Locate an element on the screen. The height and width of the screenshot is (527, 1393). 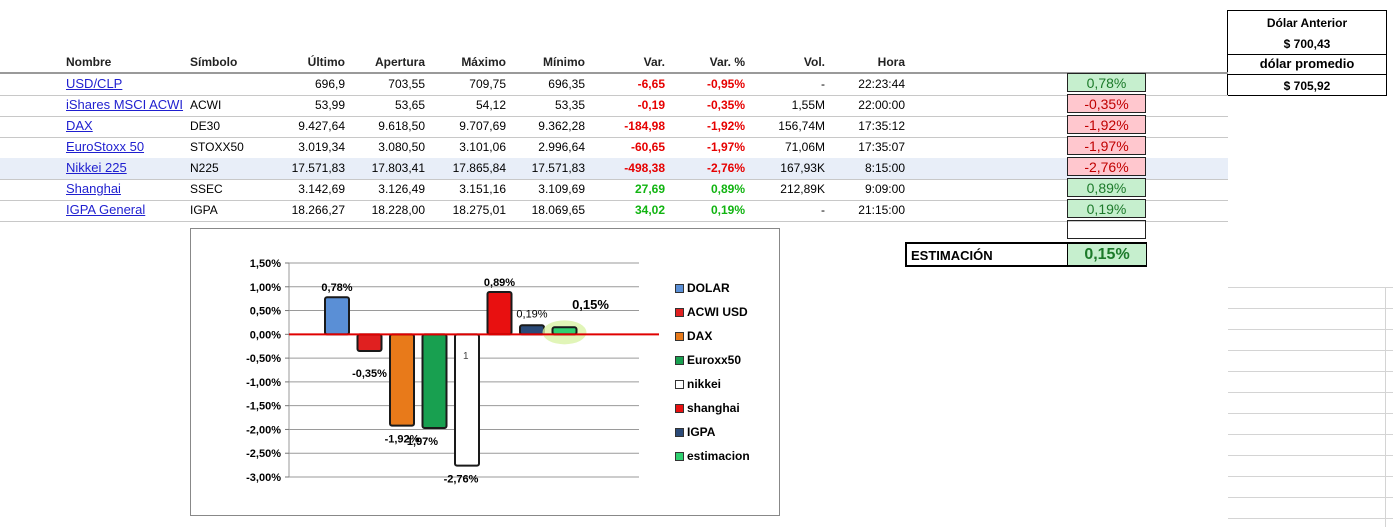
legend-label: DAX is located at coordinates (700, 336).